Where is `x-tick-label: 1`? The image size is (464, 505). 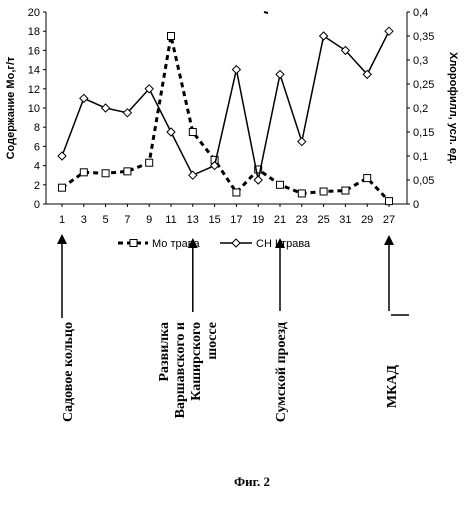
x-tick-label: 1 is located at coordinates (62, 220).